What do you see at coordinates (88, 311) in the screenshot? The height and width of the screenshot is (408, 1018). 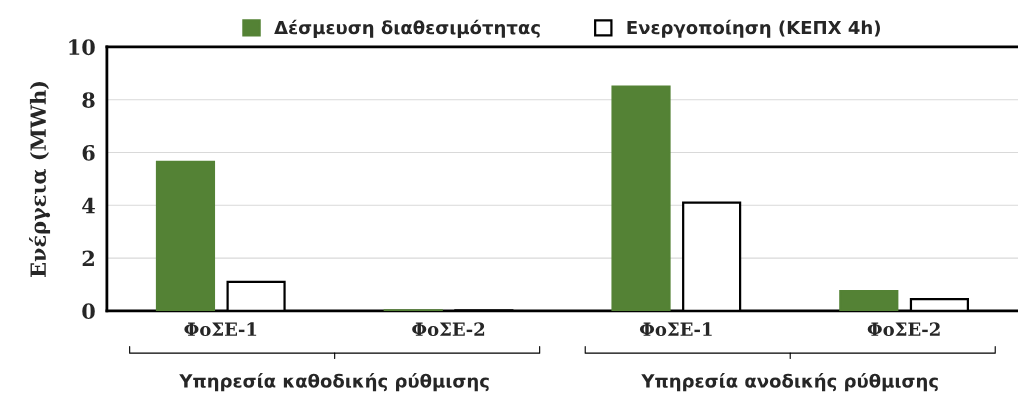 I see `y-tick-label: 0` at bounding box center [88, 311].